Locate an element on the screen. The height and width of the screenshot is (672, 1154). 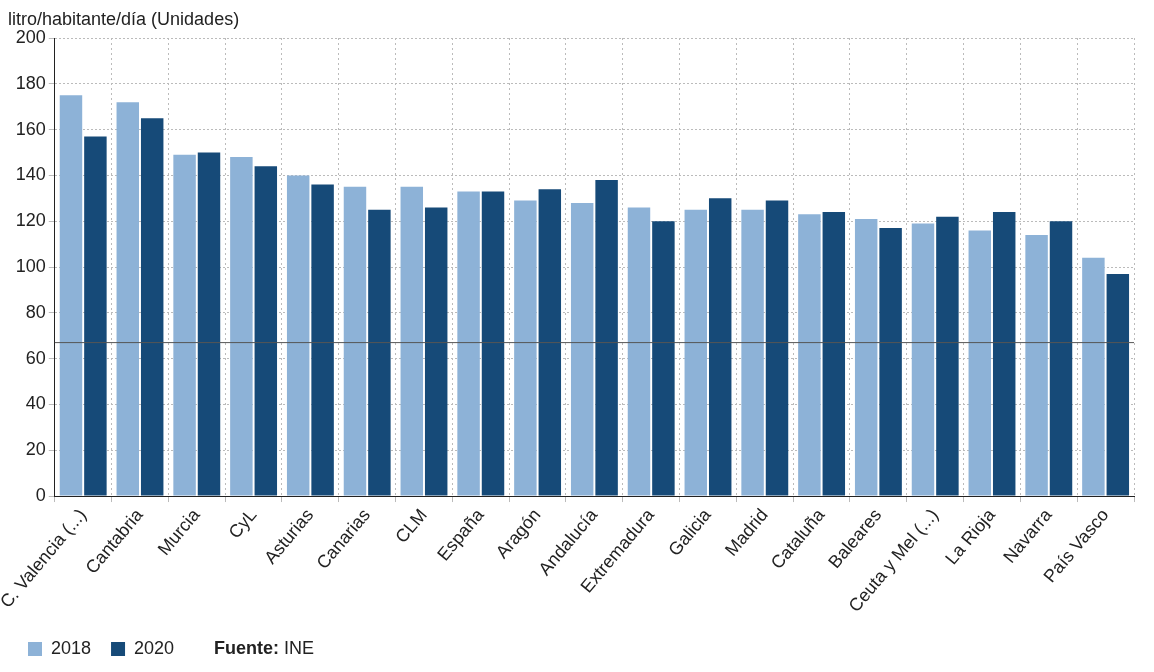
y-tick-label: 80 is located at coordinates (35, 311).